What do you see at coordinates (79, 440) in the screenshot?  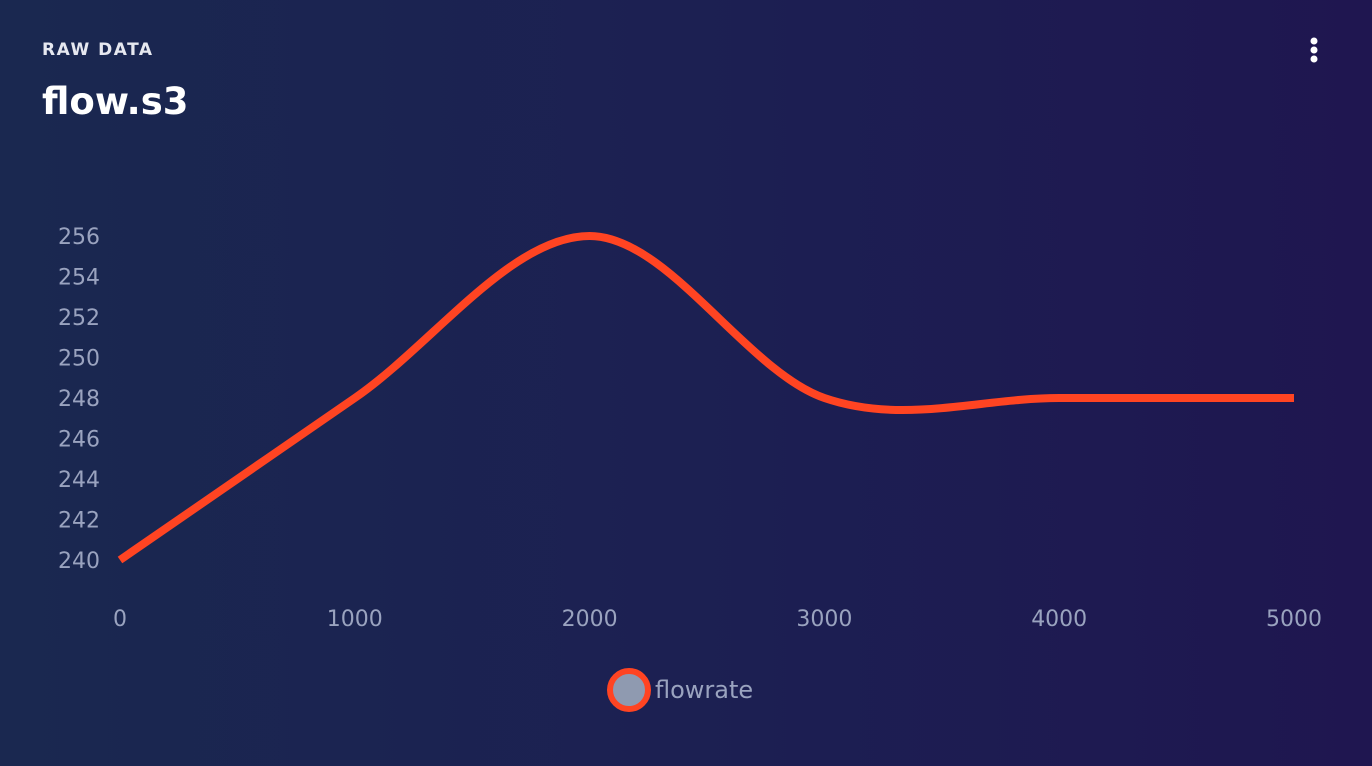 I see `y-tick-label: 246` at bounding box center [79, 440].